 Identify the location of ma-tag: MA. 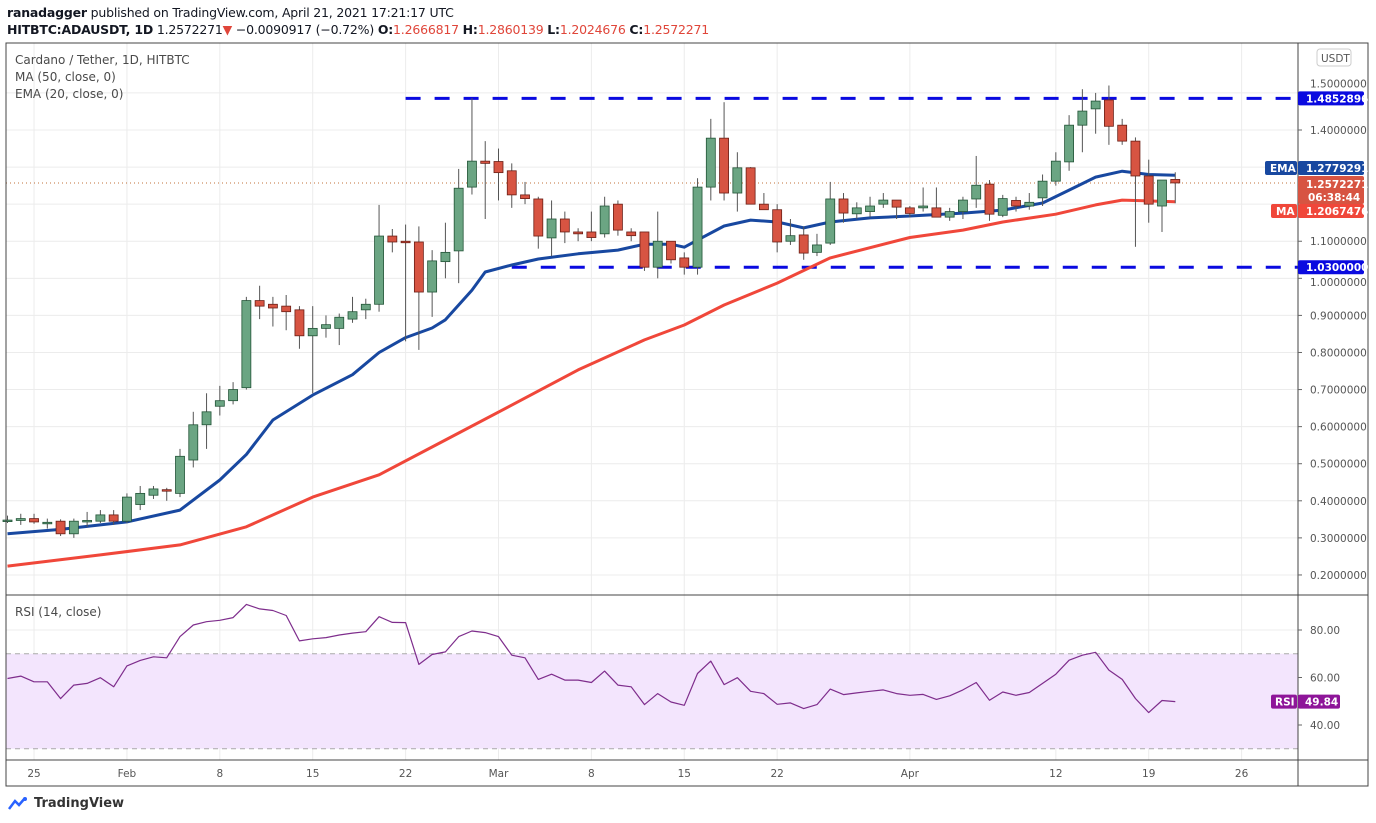
(1285, 212).